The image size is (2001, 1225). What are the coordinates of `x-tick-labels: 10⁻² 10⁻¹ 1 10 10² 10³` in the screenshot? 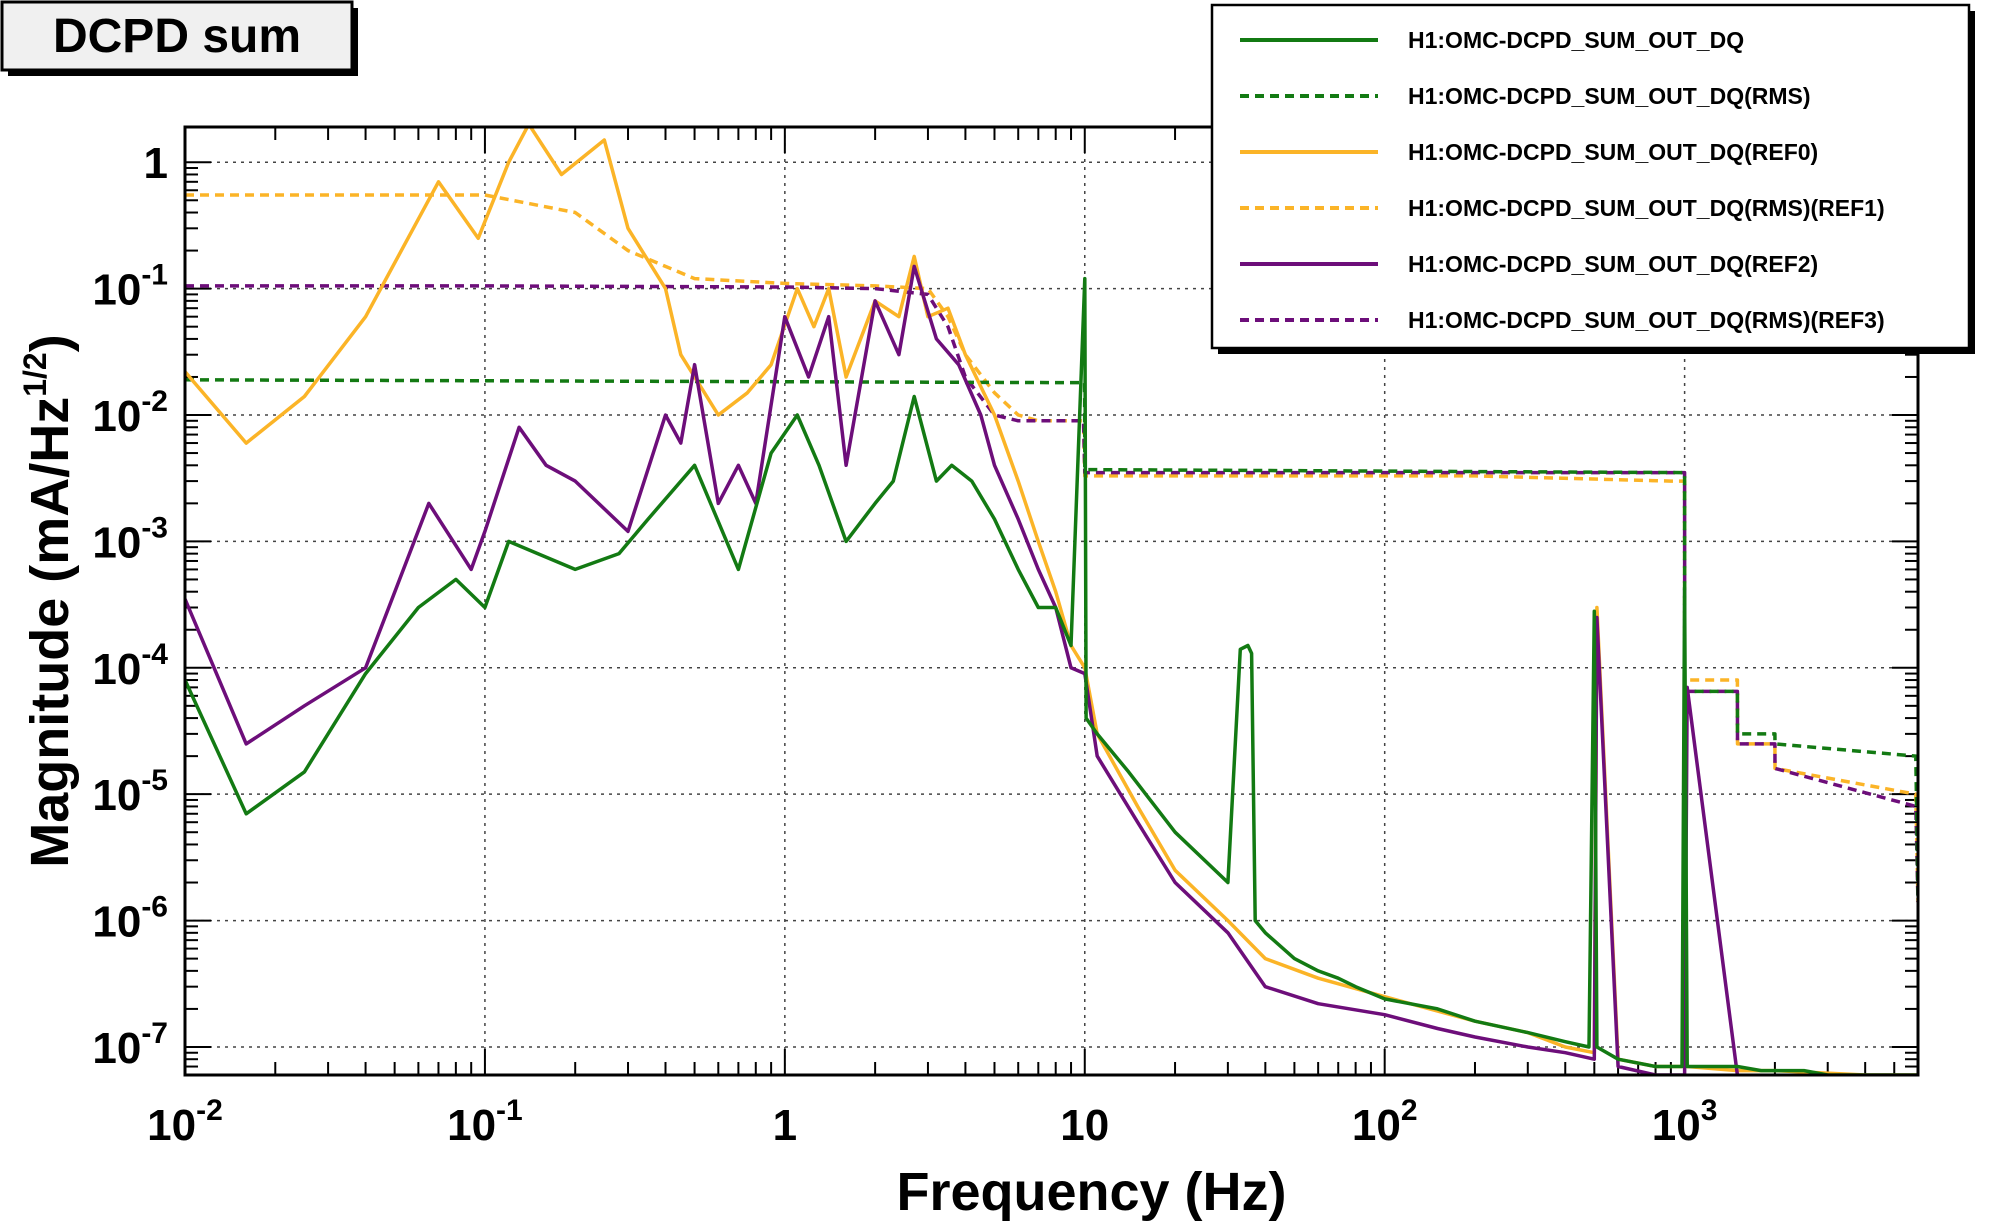 It's located at (932, 1122).